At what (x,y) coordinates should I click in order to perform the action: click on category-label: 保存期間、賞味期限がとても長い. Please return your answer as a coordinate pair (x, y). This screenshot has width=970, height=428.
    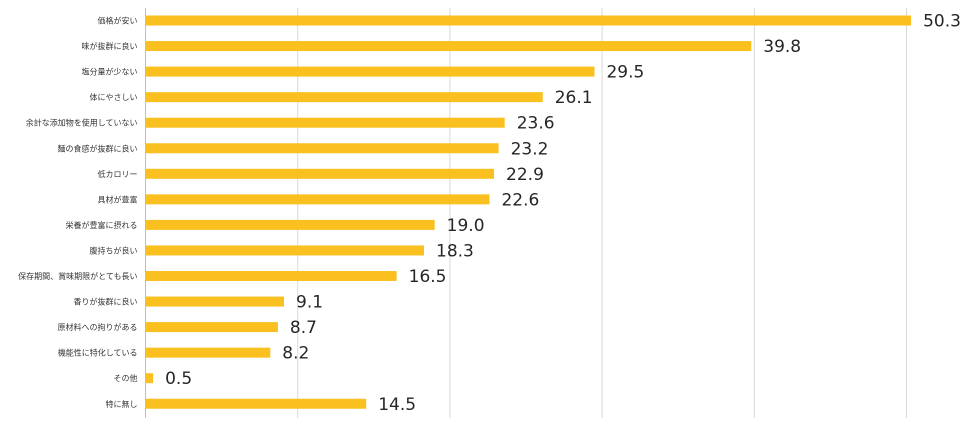
    Looking at the image, I should click on (77, 276).